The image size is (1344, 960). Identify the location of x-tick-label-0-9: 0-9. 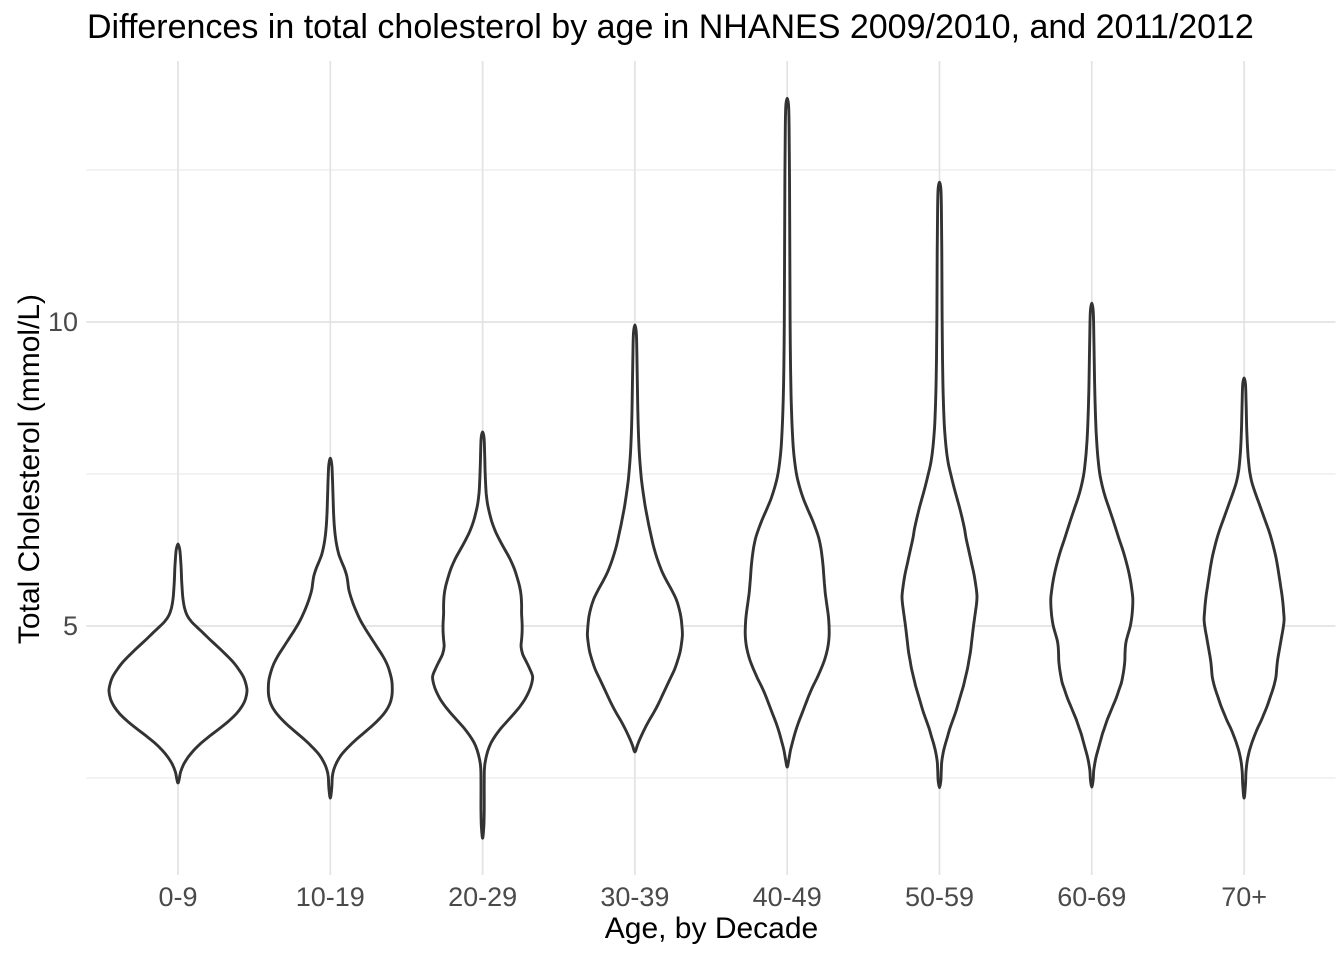
(178, 897).